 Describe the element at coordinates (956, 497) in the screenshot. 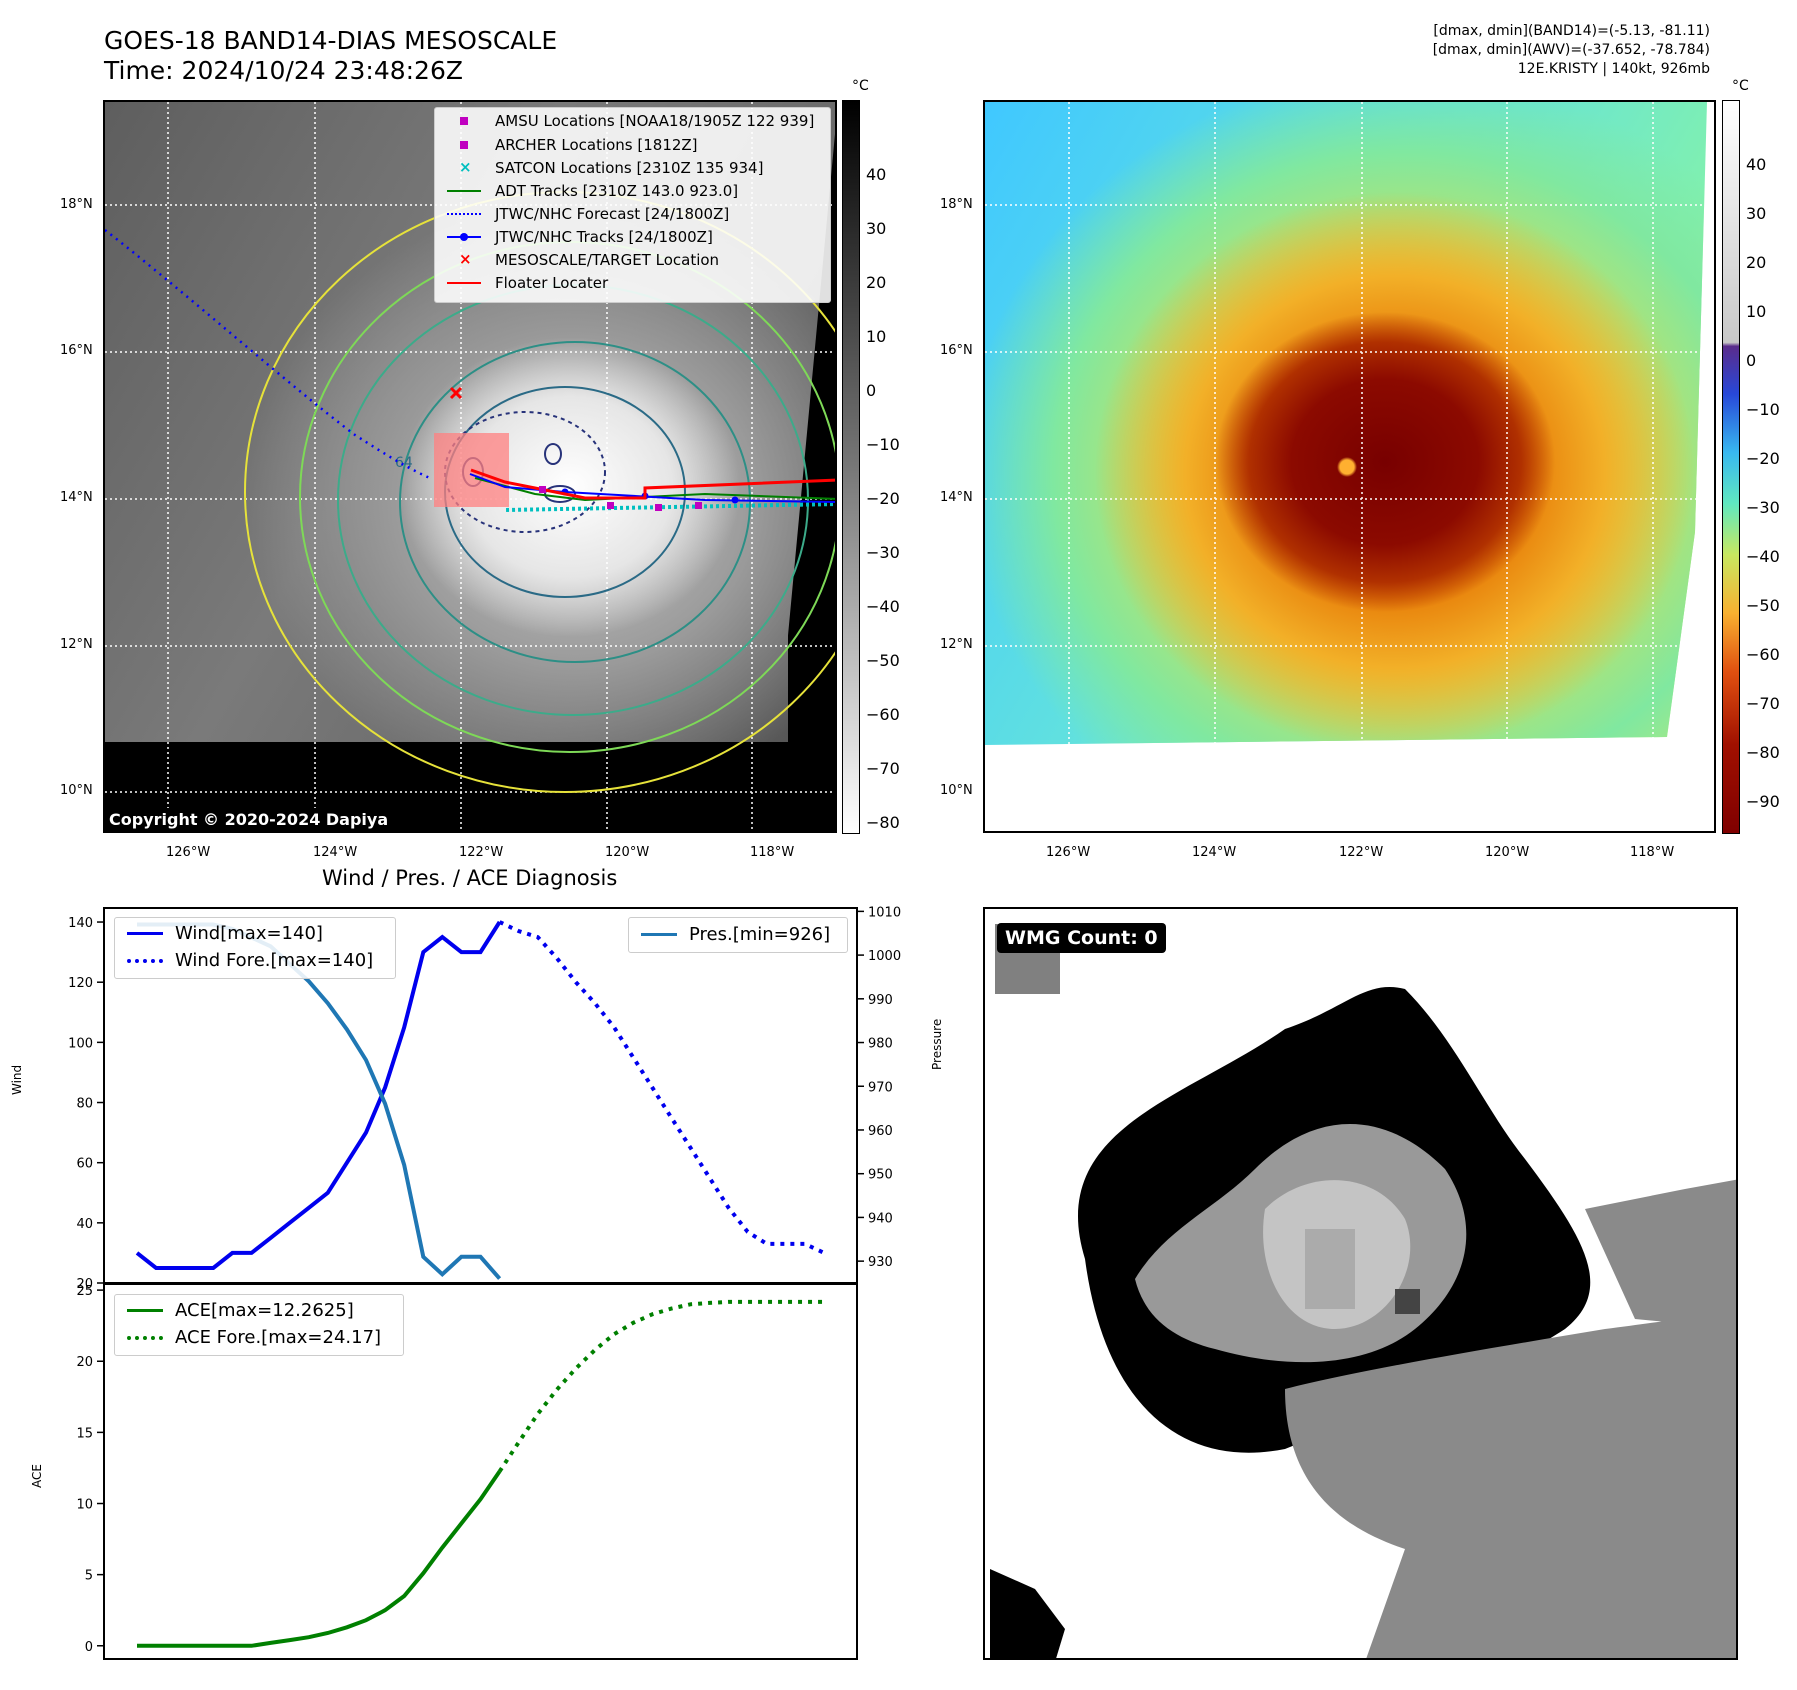

I see `right-lat-14: 14°N` at that location.